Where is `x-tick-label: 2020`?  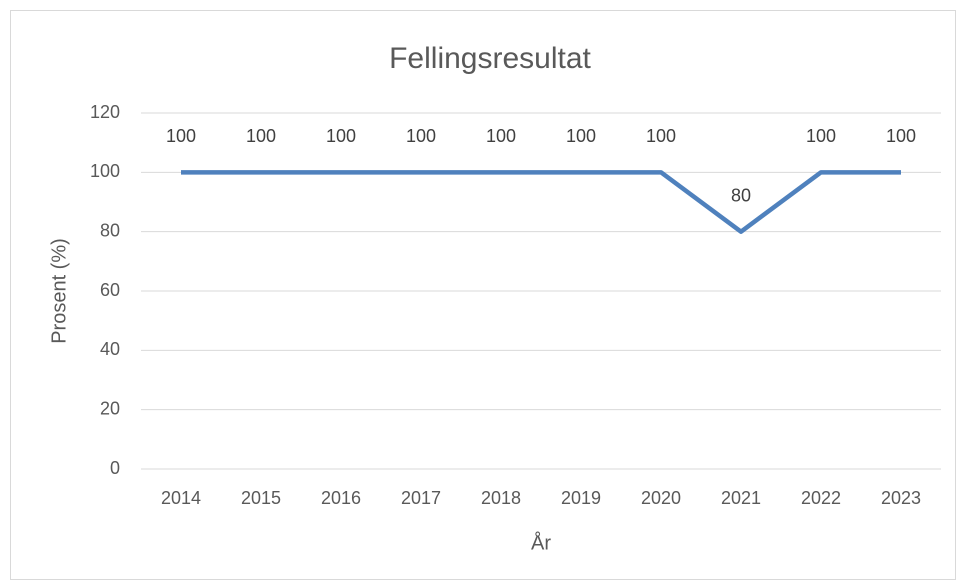 x-tick-label: 2020 is located at coordinates (661, 498).